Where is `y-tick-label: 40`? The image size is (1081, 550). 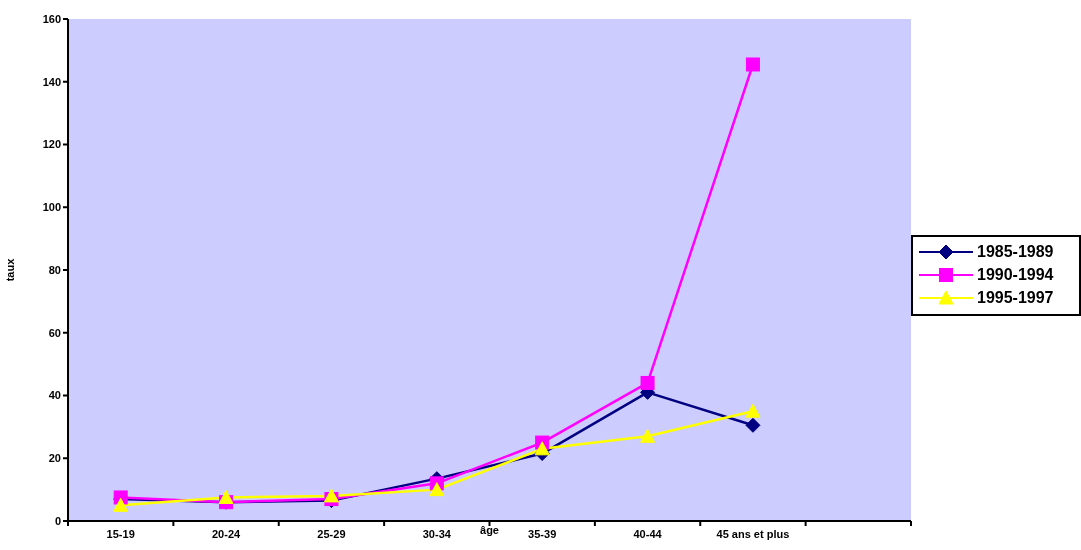 y-tick-label: 40 is located at coordinates (54, 395).